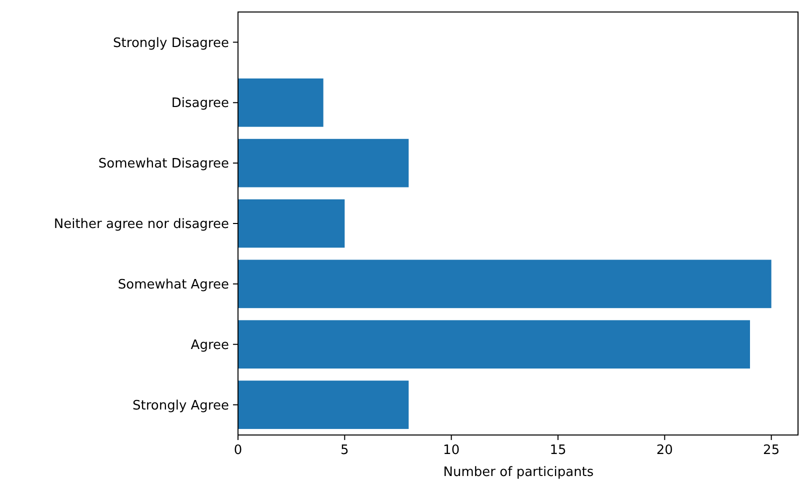 The height and width of the screenshot is (488, 799). What do you see at coordinates (173, 284) in the screenshot?
I see `y-tick-label: Somewhat Agree` at bounding box center [173, 284].